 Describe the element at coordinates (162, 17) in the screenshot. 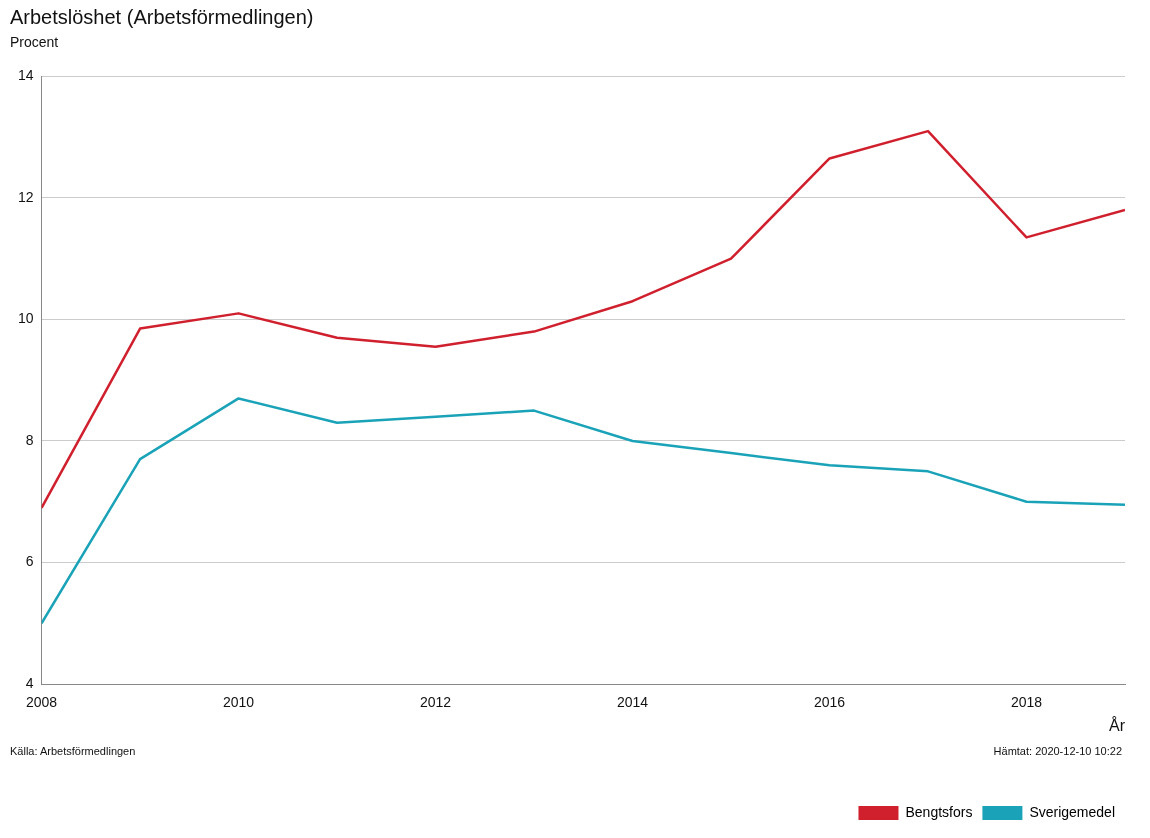

I see `chart-title: Arbetslöshet (Arbetsförmedlingen)` at that location.